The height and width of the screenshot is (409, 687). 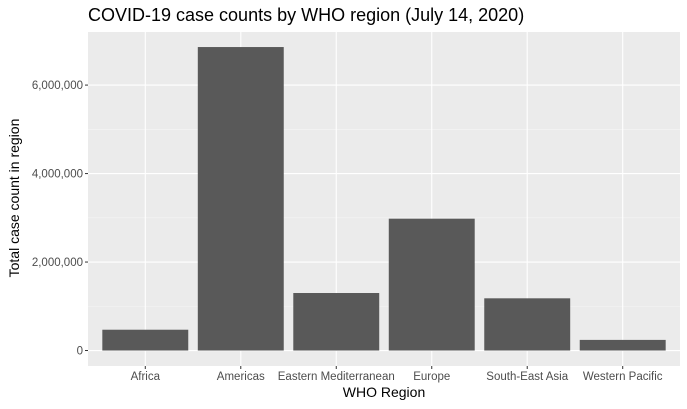 What do you see at coordinates (431, 377) in the screenshot?
I see `x-tick-label: Europe` at bounding box center [431, 377].